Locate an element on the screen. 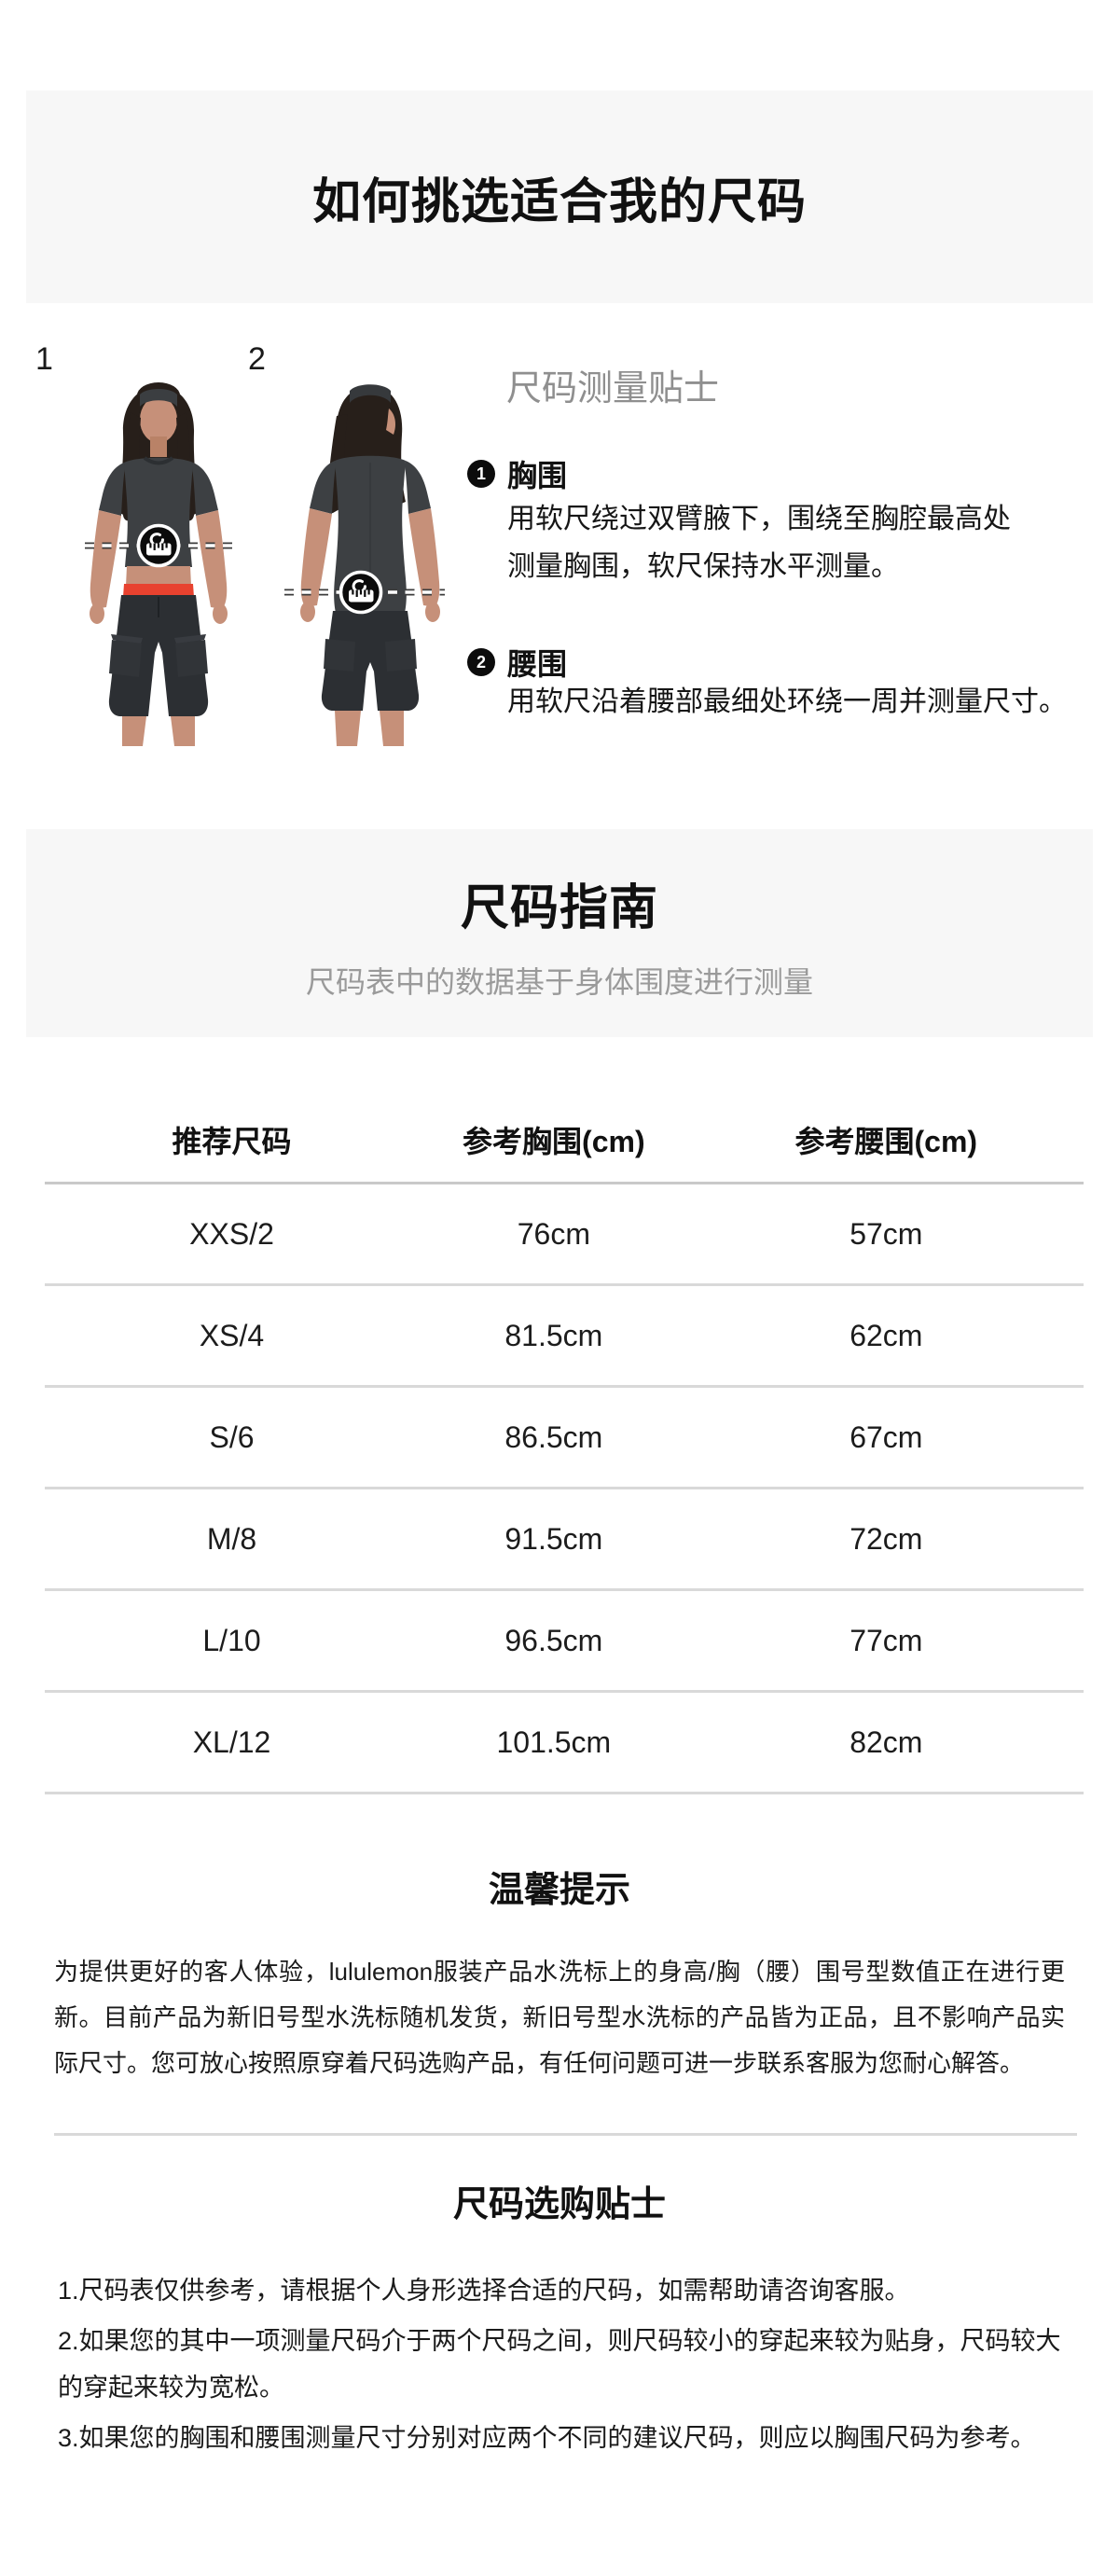  bust-cell: 96.5cm is located at coordinates (553, 1640).